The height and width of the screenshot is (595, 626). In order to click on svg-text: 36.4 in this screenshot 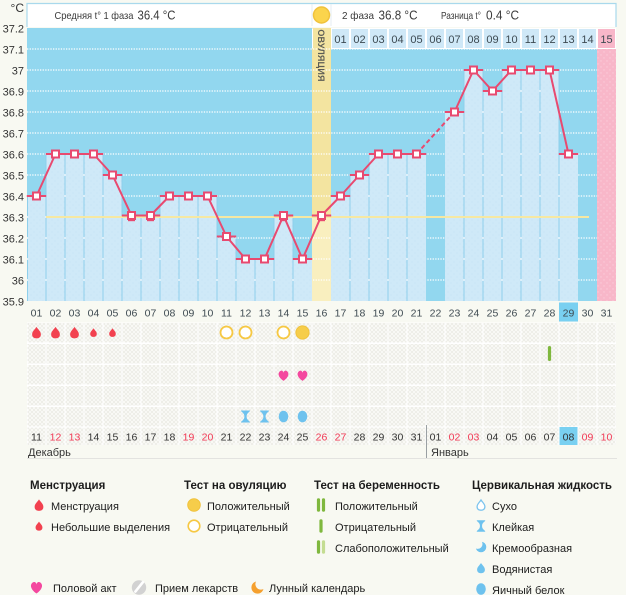, I will do `click(13, 198)`.